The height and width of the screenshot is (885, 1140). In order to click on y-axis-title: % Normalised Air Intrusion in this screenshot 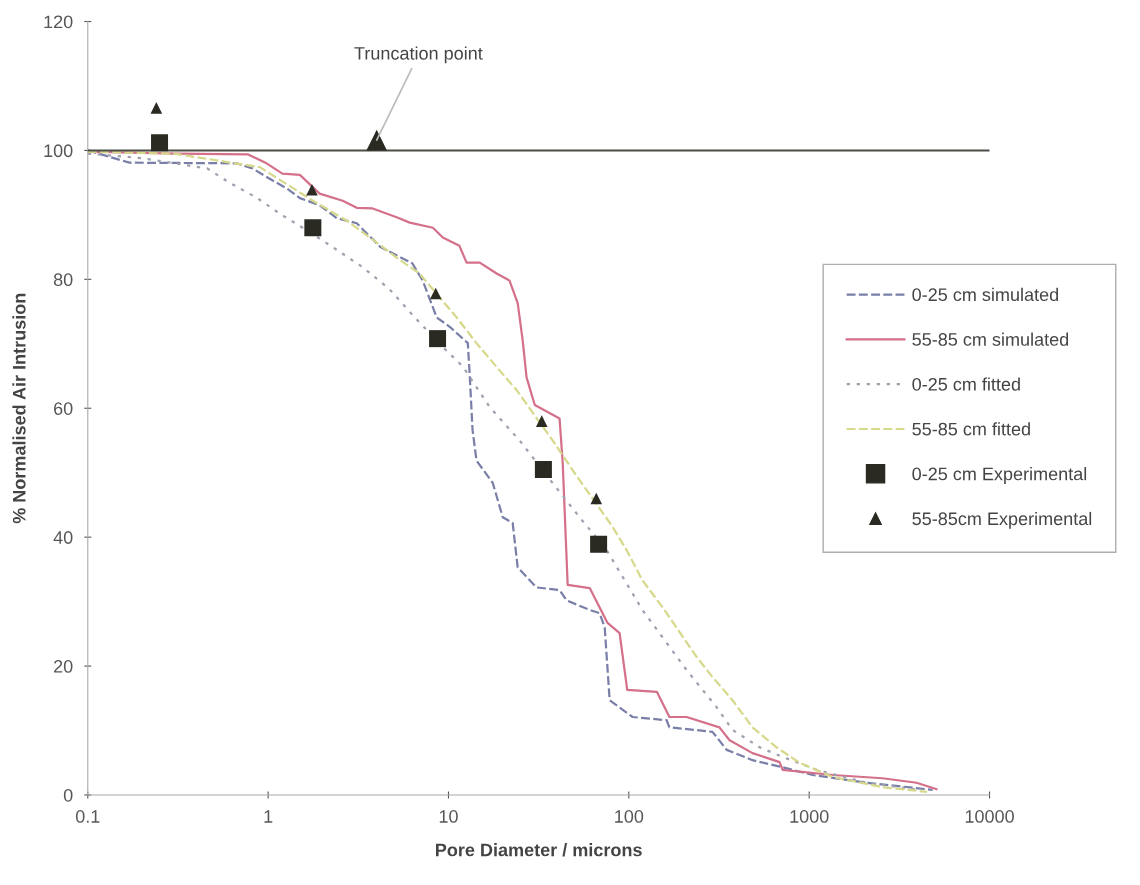, I will do `click(19, 408)`.